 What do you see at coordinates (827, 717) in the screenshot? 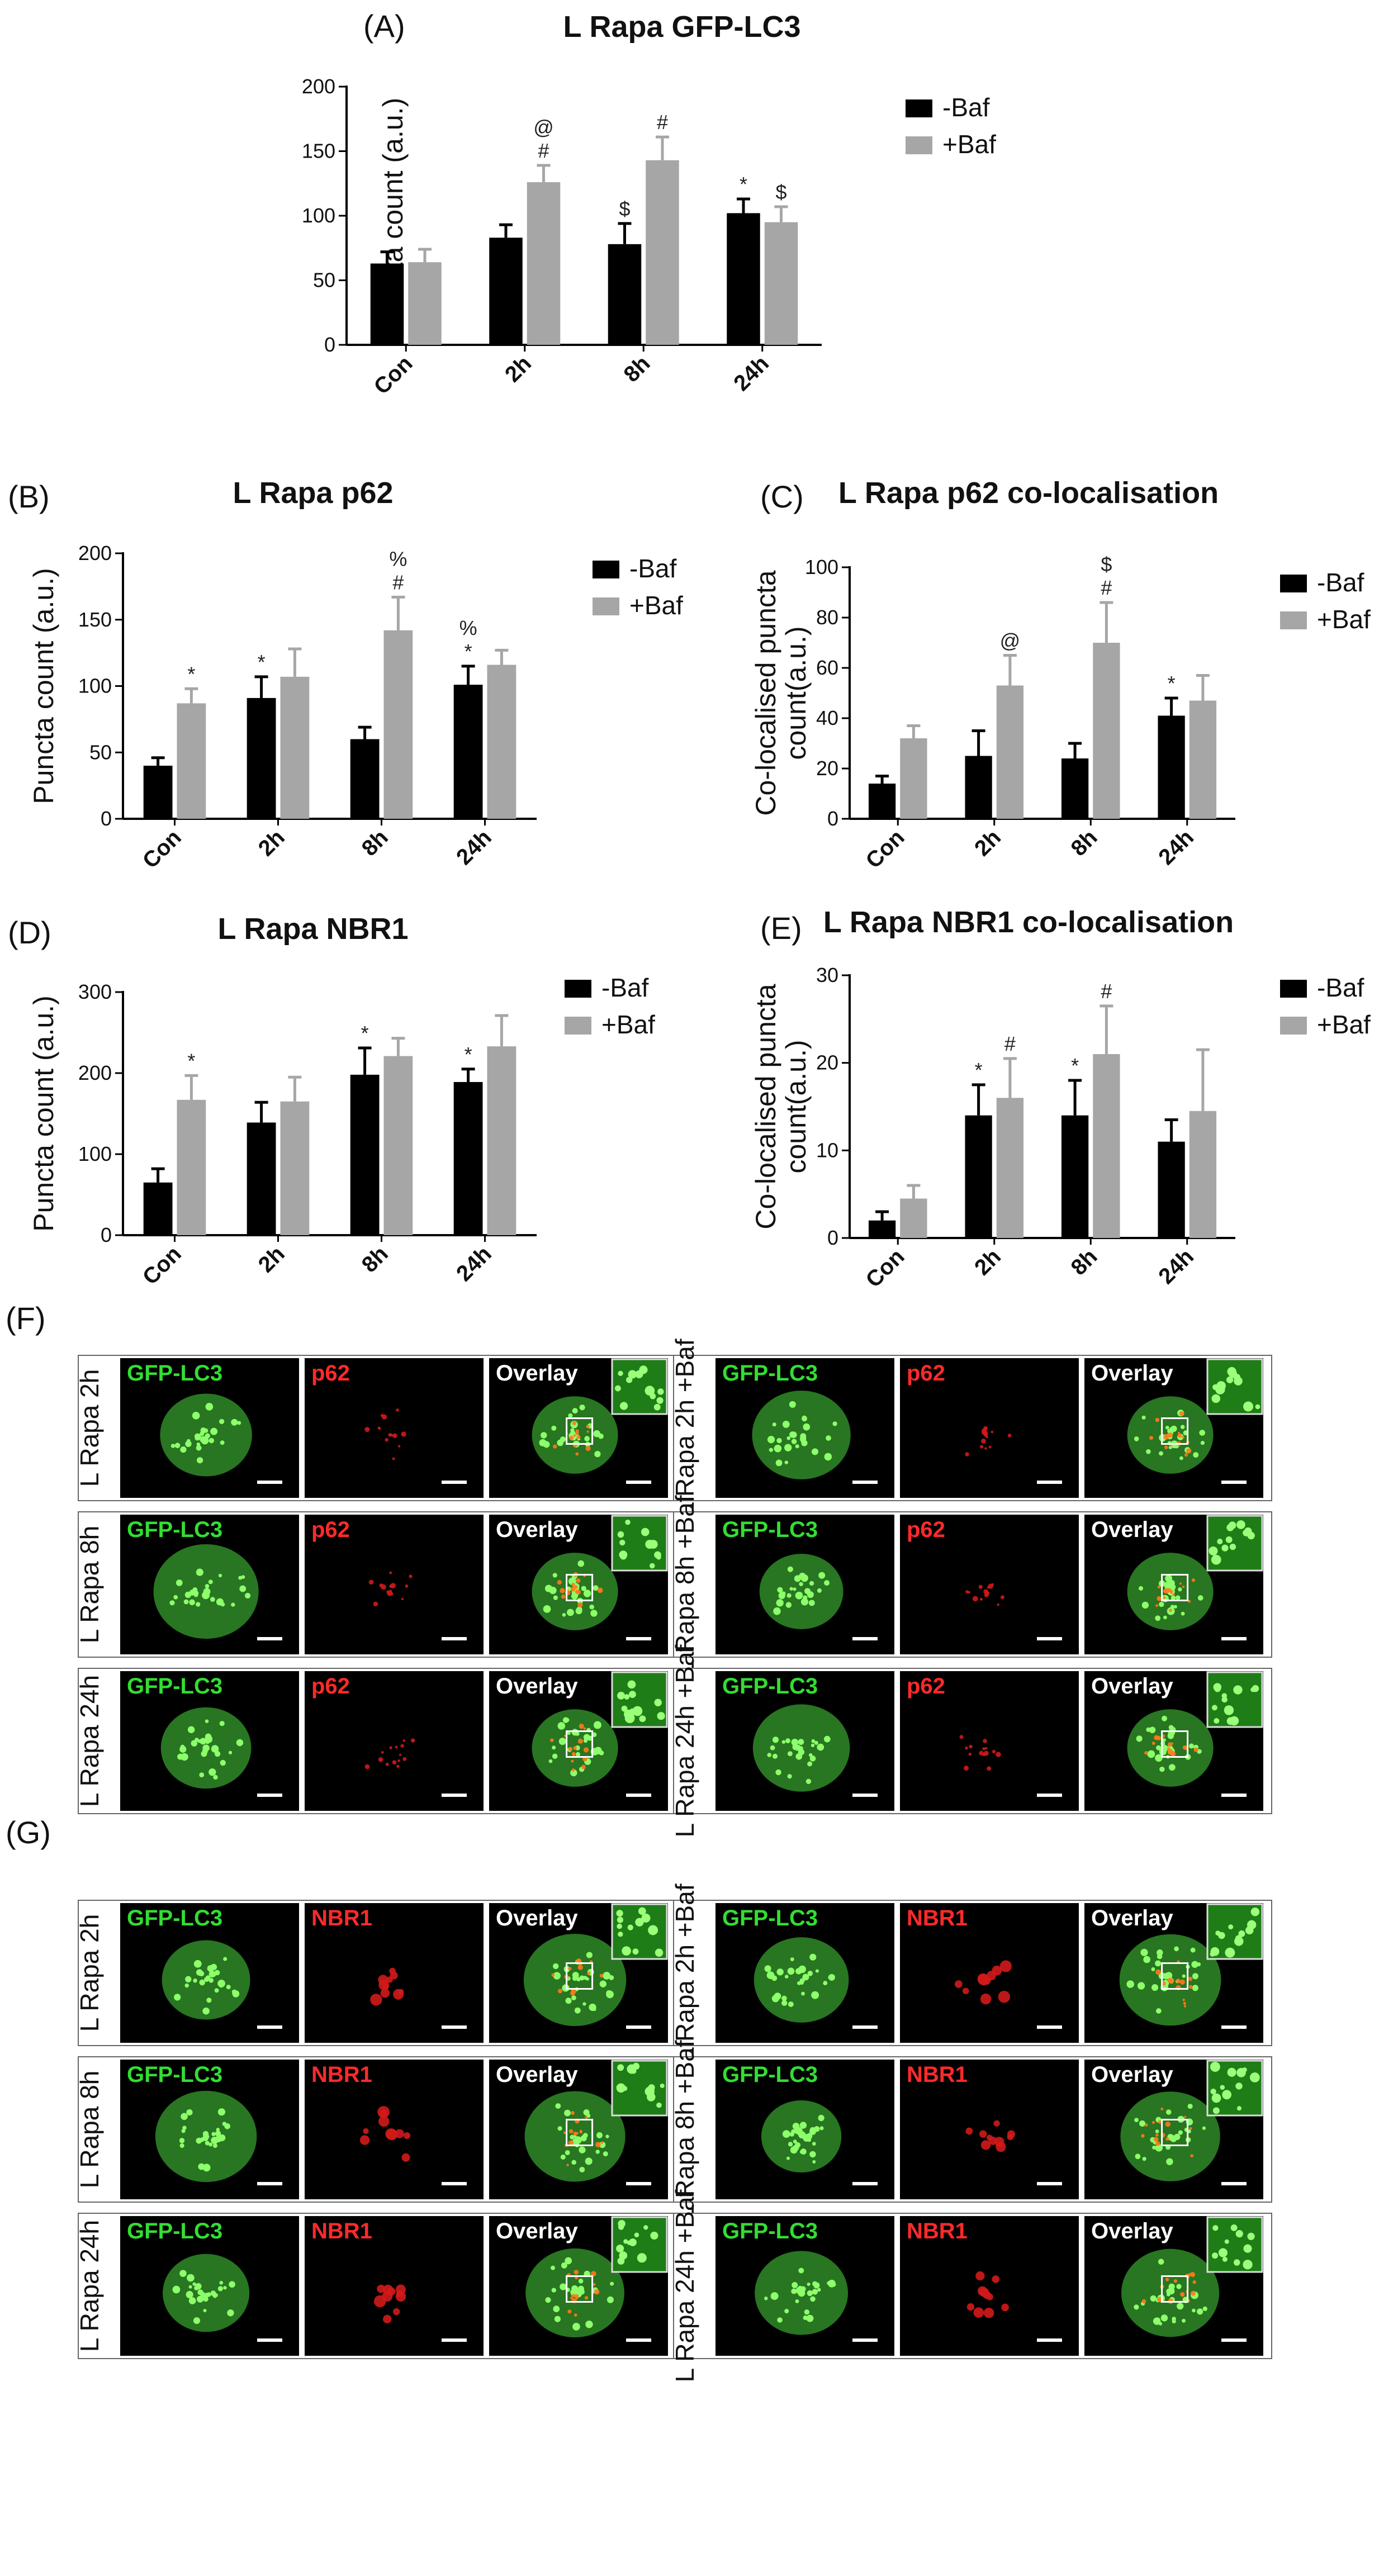
I see `y-tick-label: 40` at bounding box center [827, 717].